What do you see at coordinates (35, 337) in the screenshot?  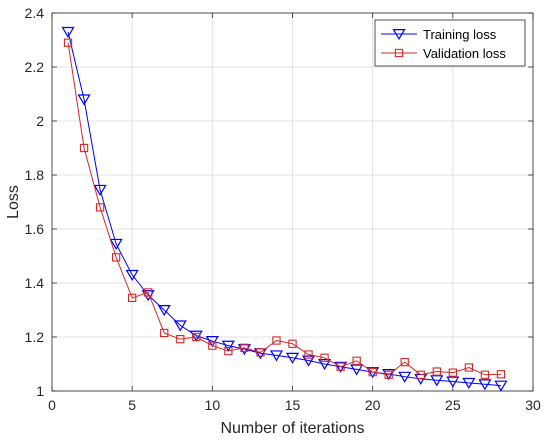 I see `y-tick-label: 1.2` at bounding box center [35, 337].